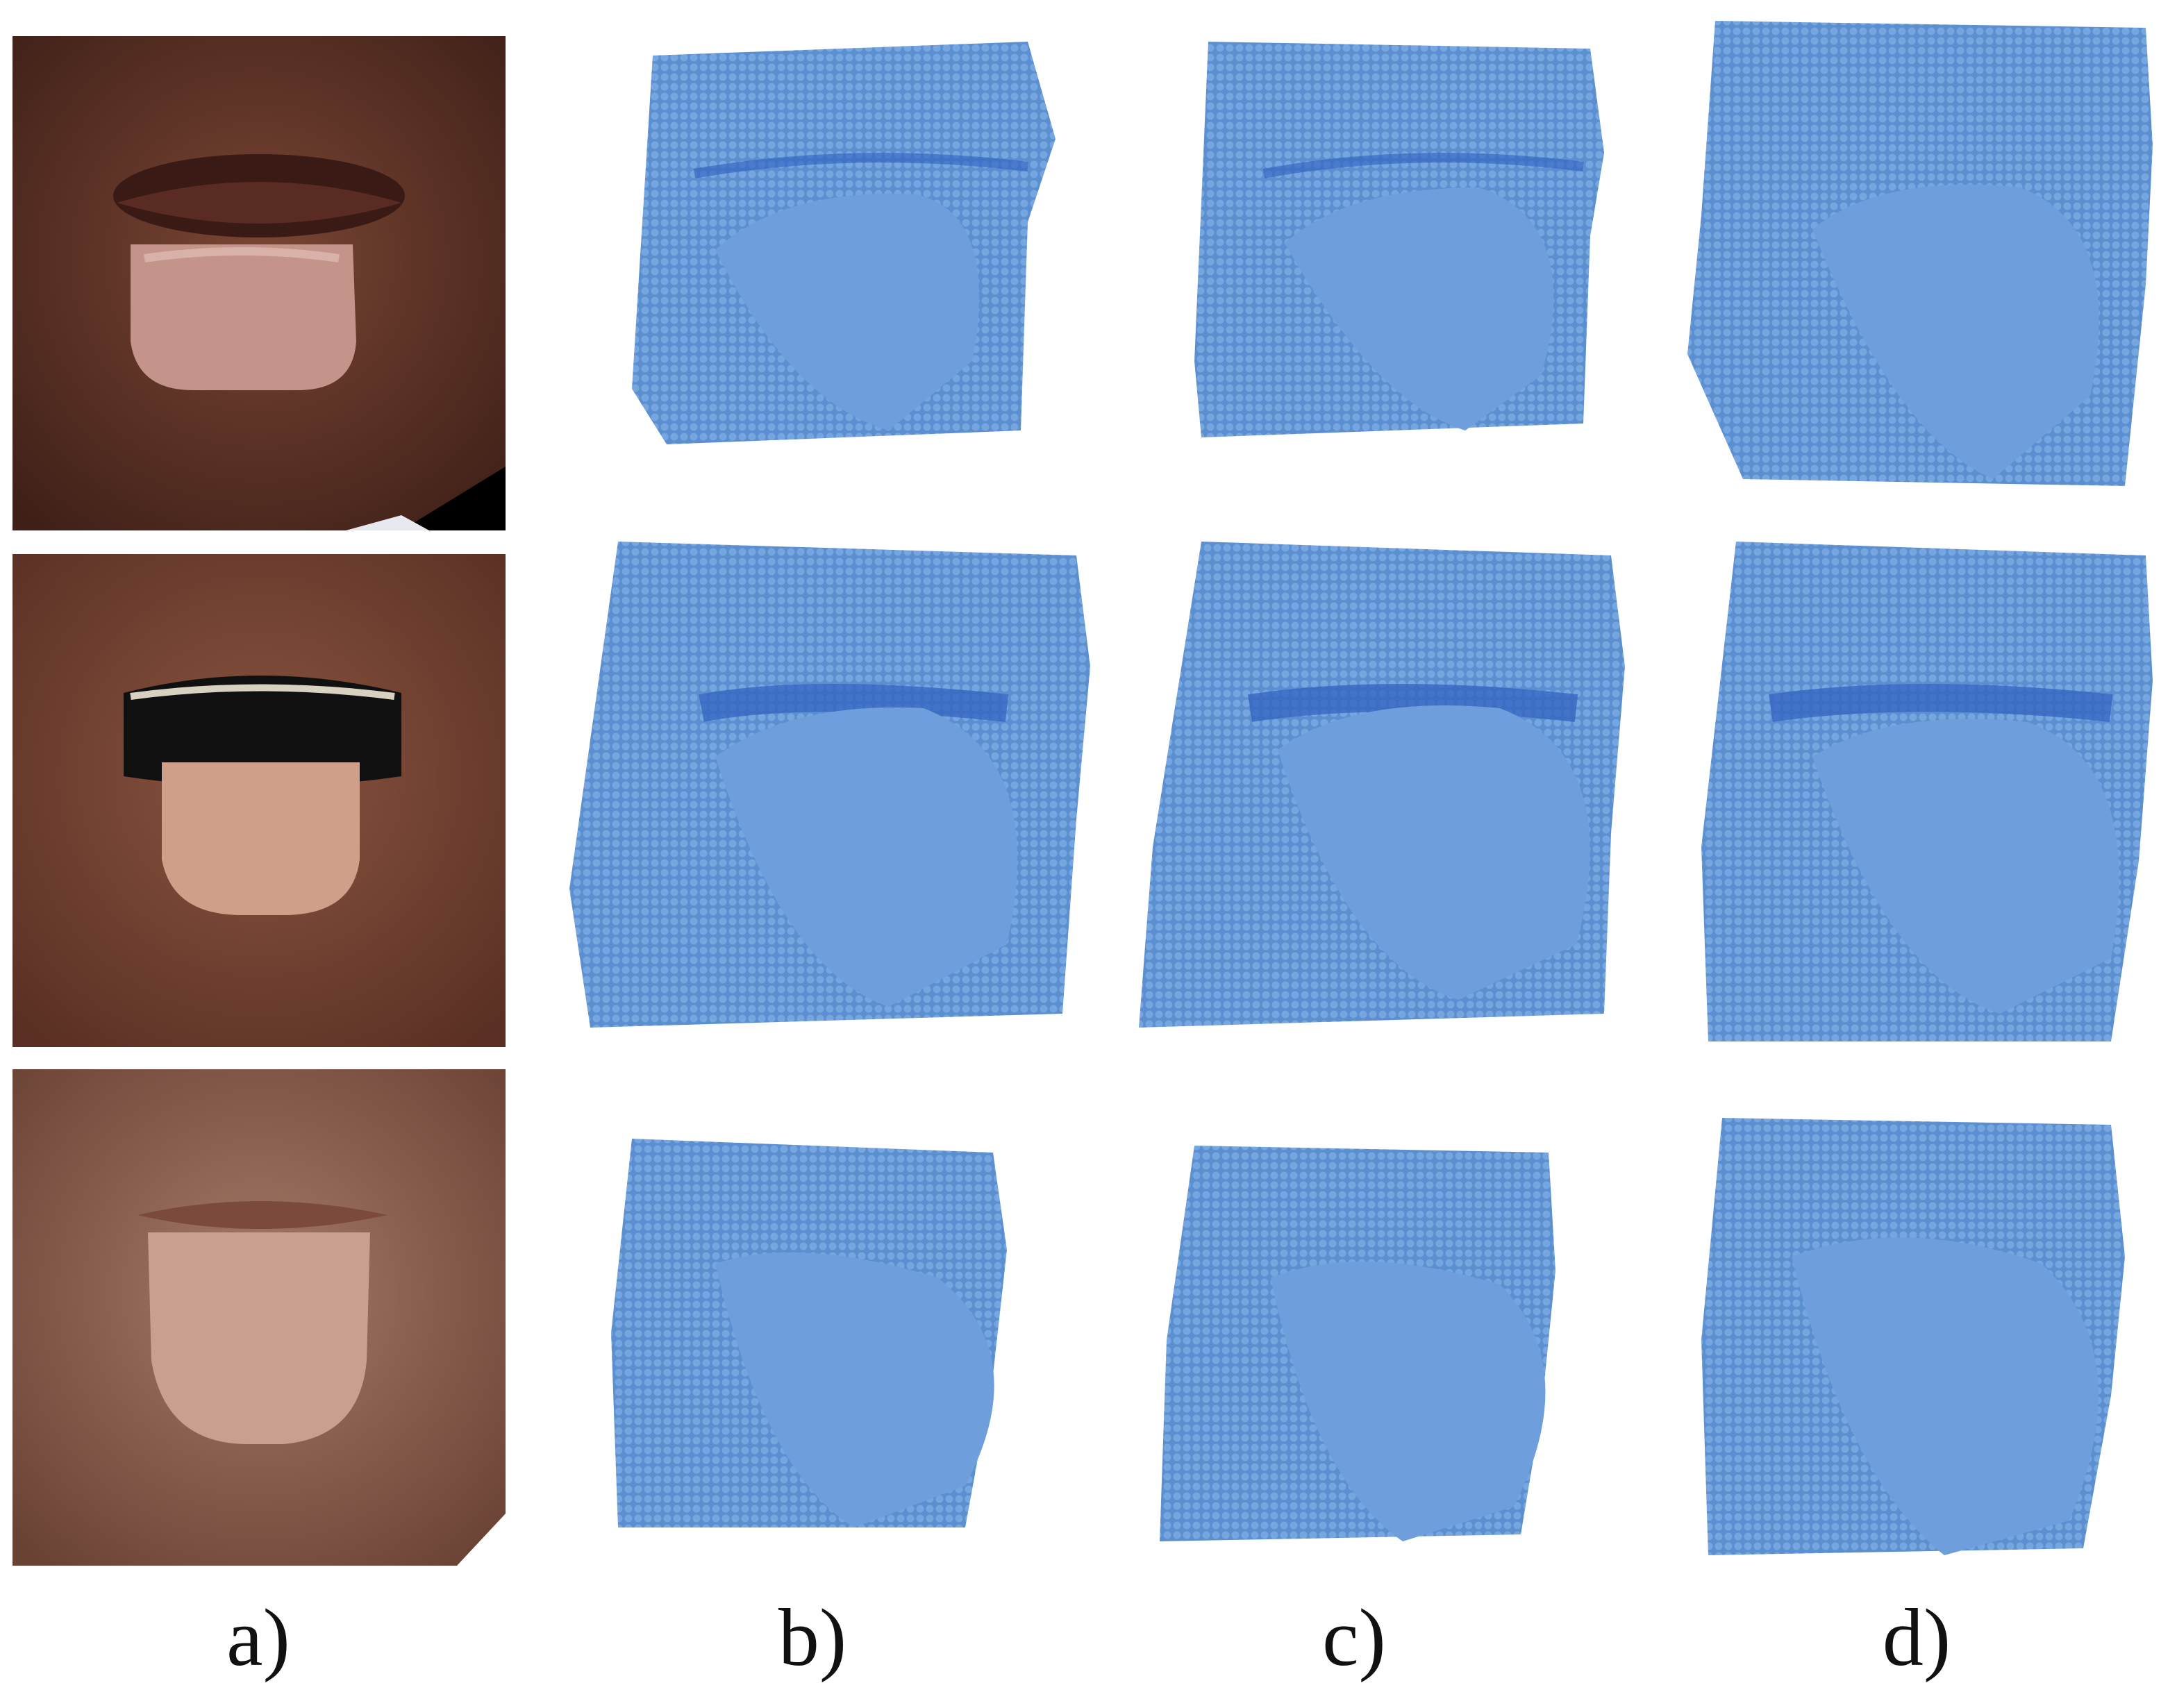 This screenshot has width=2177, height=1708. I want to click on column-label-c: c), so click(1354, 1637).